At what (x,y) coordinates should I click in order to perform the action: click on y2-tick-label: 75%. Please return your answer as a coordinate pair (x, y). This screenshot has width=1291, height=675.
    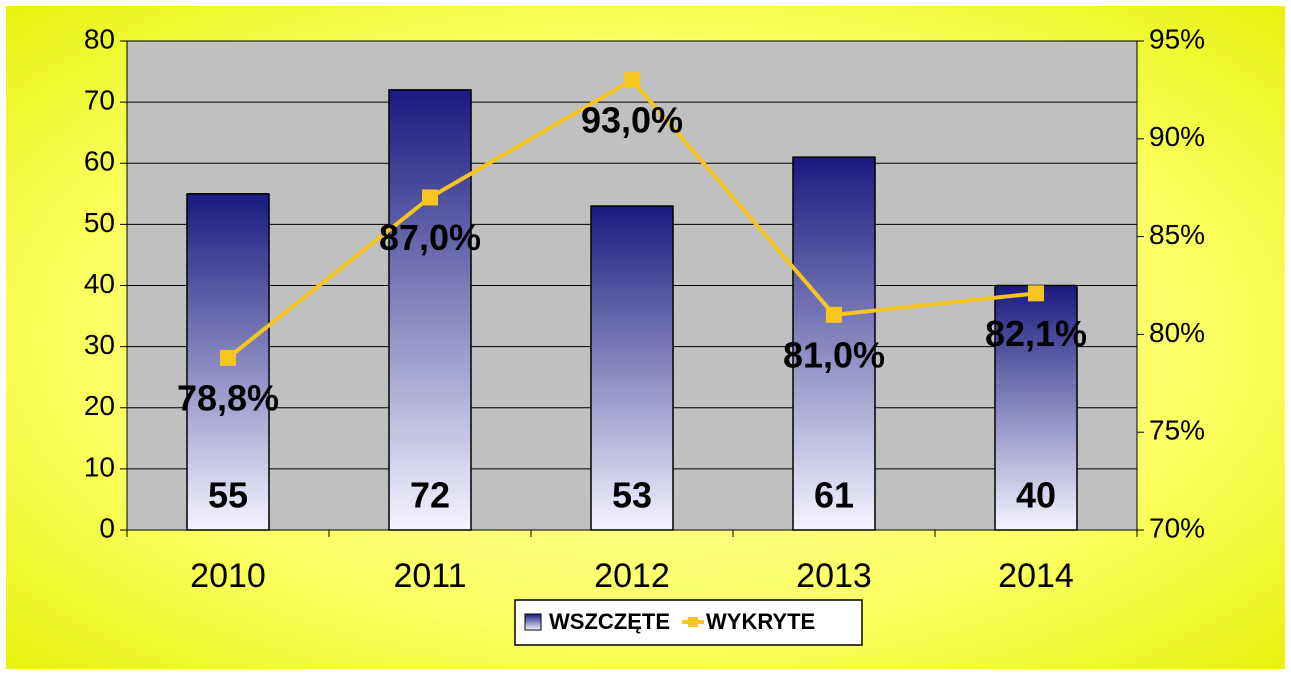
    Looking at the image, I should click on (1177, 430).